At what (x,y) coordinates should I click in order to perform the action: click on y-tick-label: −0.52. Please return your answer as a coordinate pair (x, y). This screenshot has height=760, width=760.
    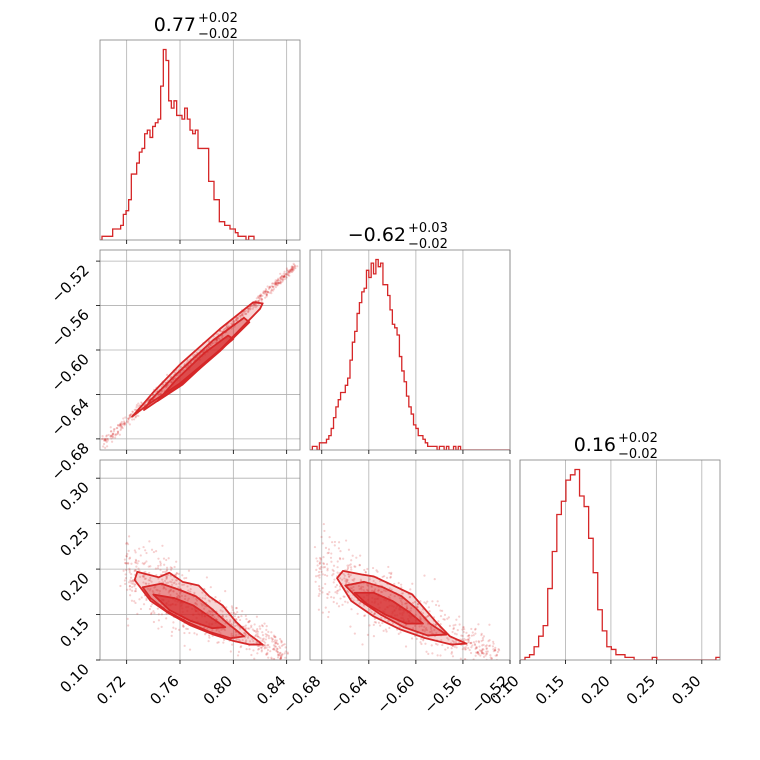
    Looking at the image, I should click on (70, 283).